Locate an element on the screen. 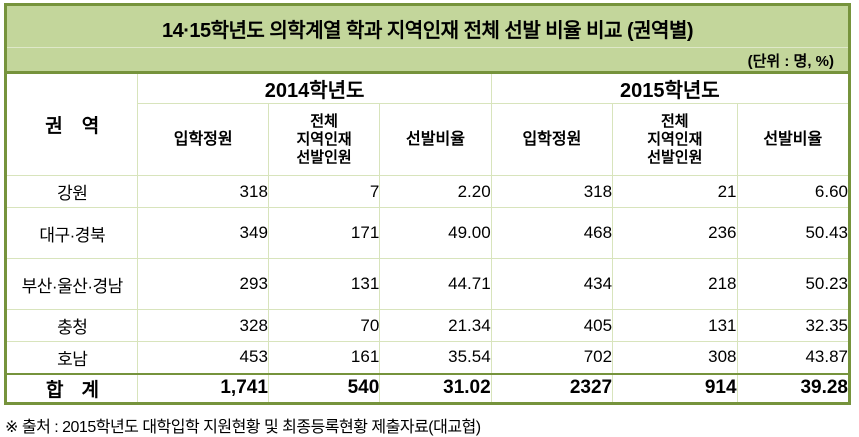  region-cell: 대구·경북 is located at coordinates (71, 233).